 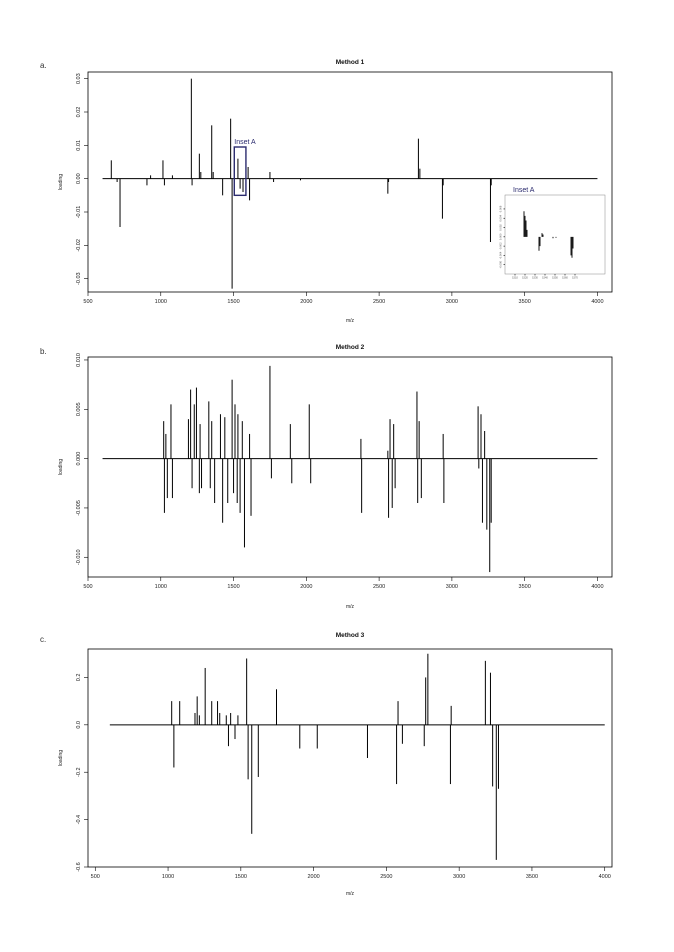 I want to click on panel-letter: c., so click(x=43, y=639).